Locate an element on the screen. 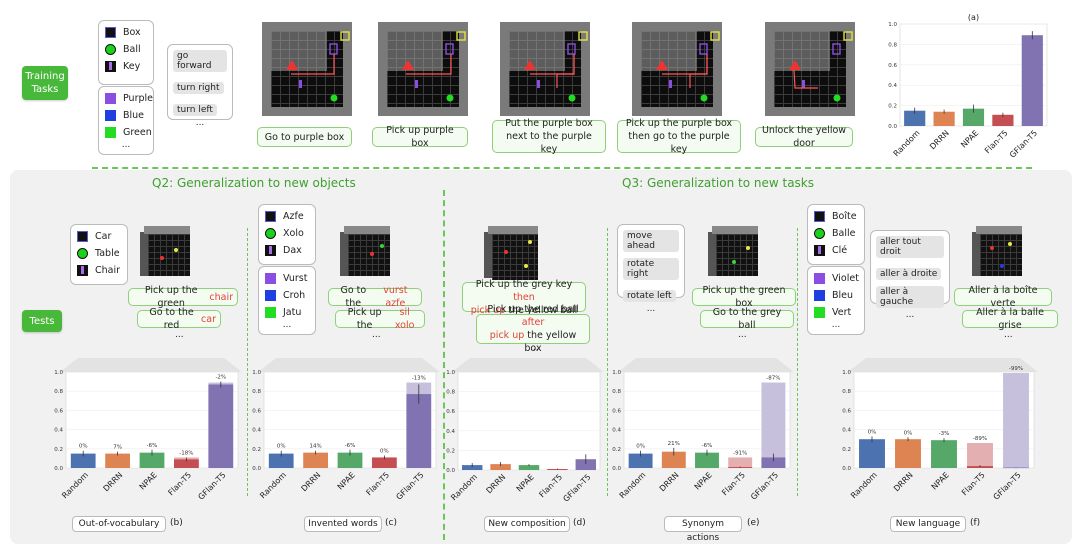 The width and height of the screenshot is (1080, 554). test-caption: Pick up the green box is located at coordinates (744, 297).